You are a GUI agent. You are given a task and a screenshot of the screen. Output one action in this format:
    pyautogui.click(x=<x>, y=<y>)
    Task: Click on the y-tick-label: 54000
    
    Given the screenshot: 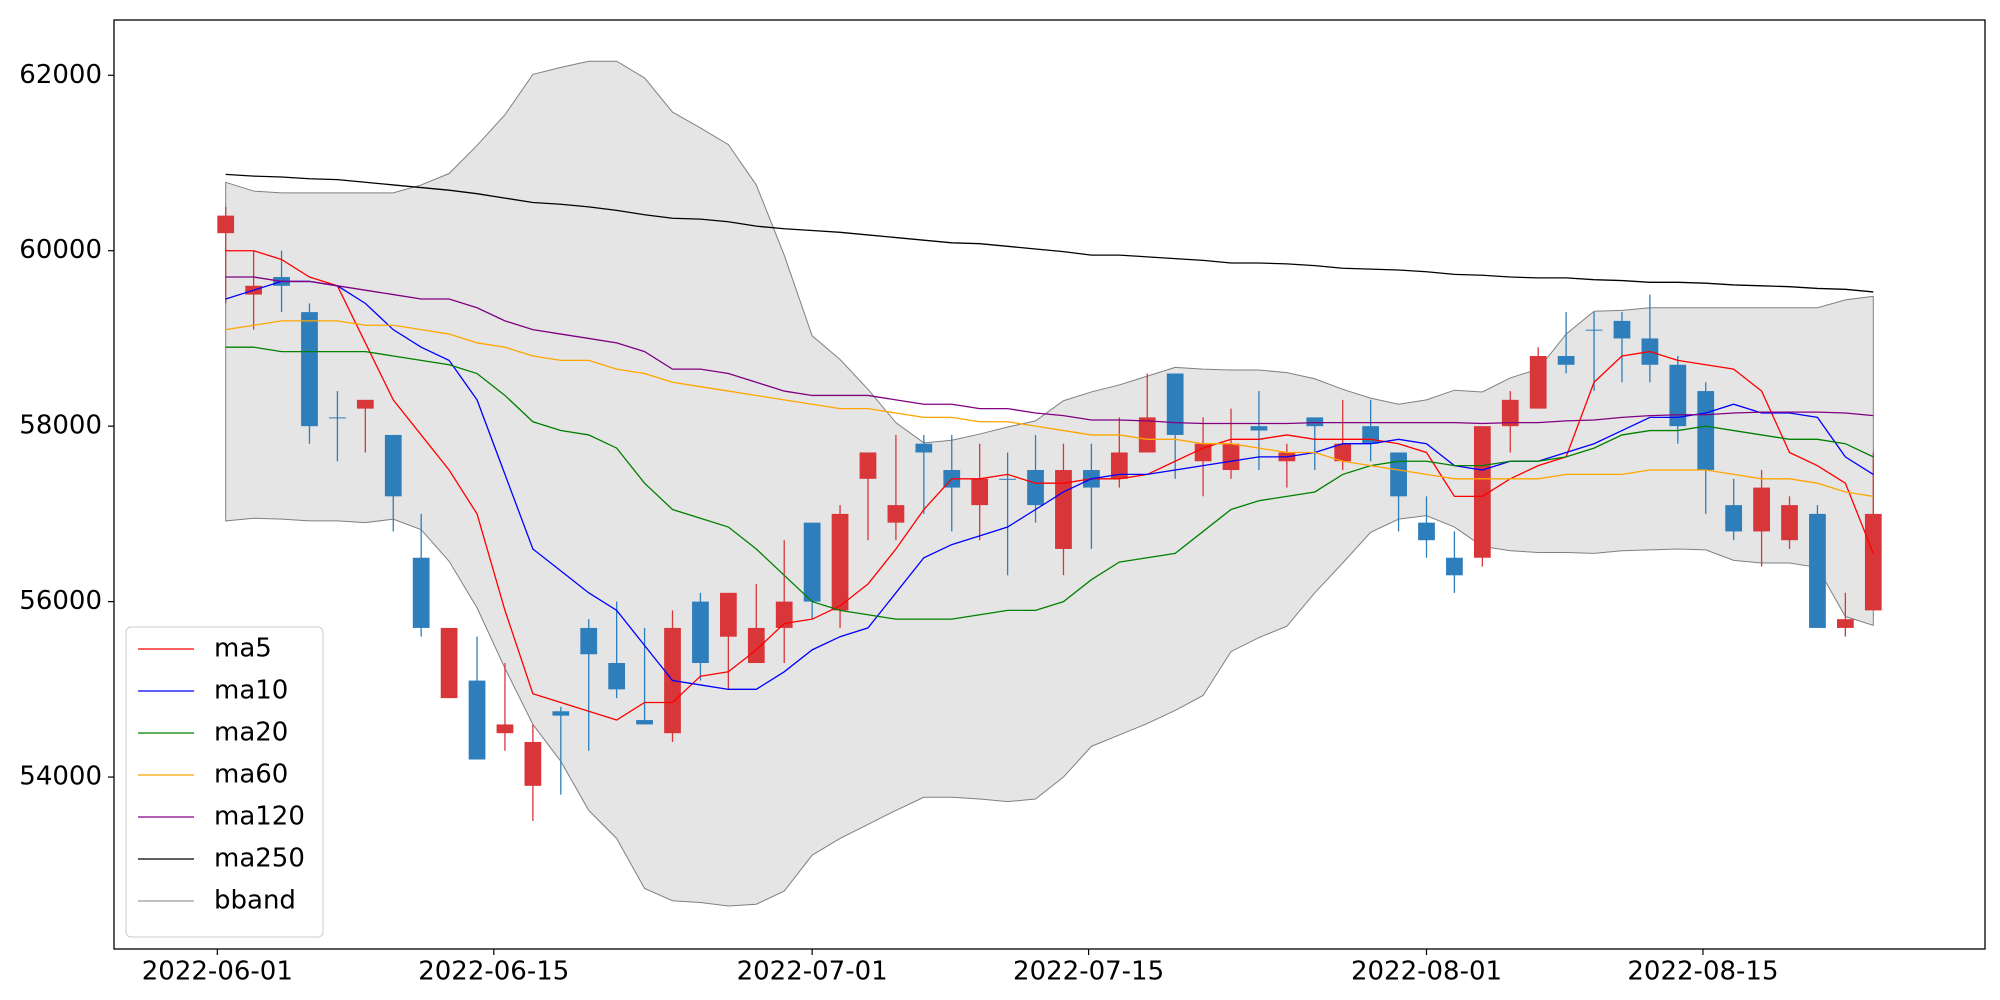 What is the action you would take?
    pyautogui.click(x=60, y=777)
    